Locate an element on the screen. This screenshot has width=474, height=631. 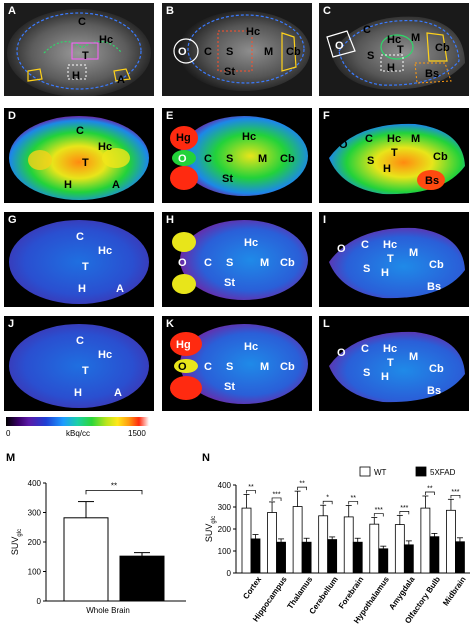
significance-label: * is located at coordinates (327, 498).